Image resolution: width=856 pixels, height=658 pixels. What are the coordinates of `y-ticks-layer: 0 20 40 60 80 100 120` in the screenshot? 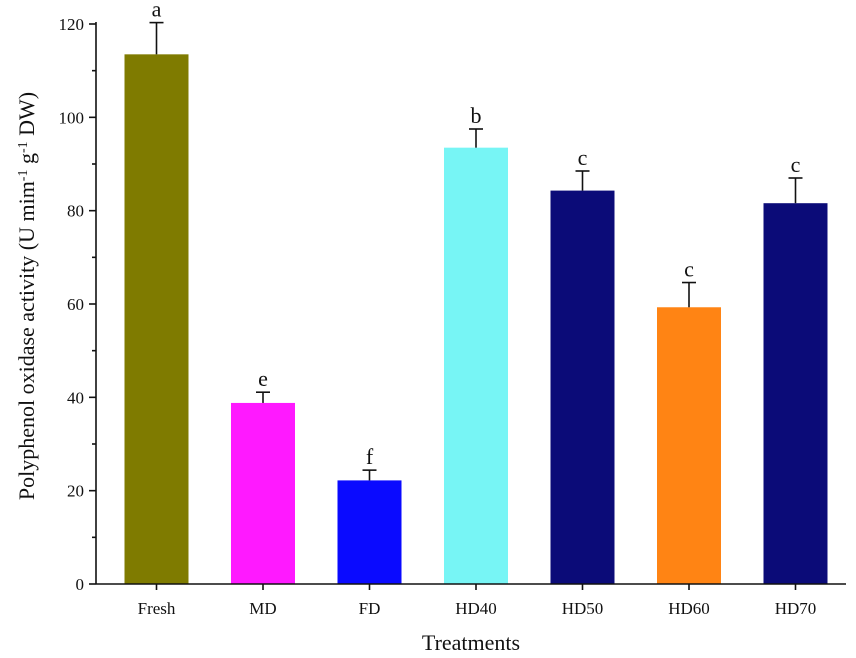 It's located at (77, 304).